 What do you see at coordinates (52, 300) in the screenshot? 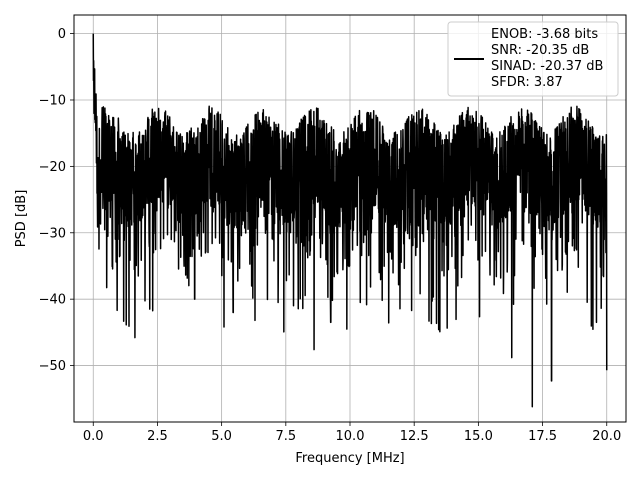
I see `y-tick-label: −40` at bounding box center [52, 300].